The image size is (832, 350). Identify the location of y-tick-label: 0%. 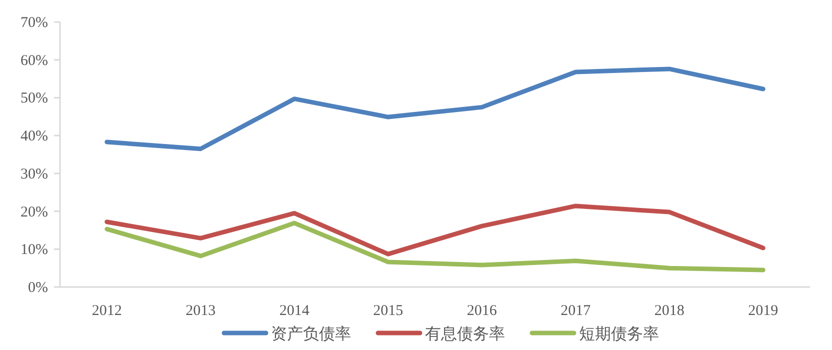
(38, 288).